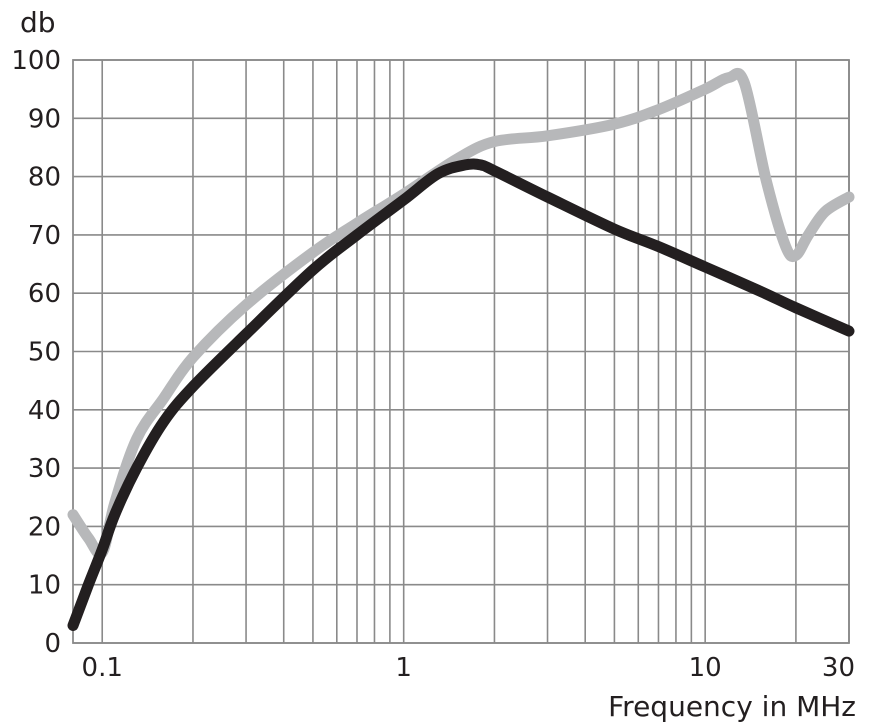 The height and width of the screenshot is (724, 874). I want to click on y-tick-label: 40, so click(44, 411).